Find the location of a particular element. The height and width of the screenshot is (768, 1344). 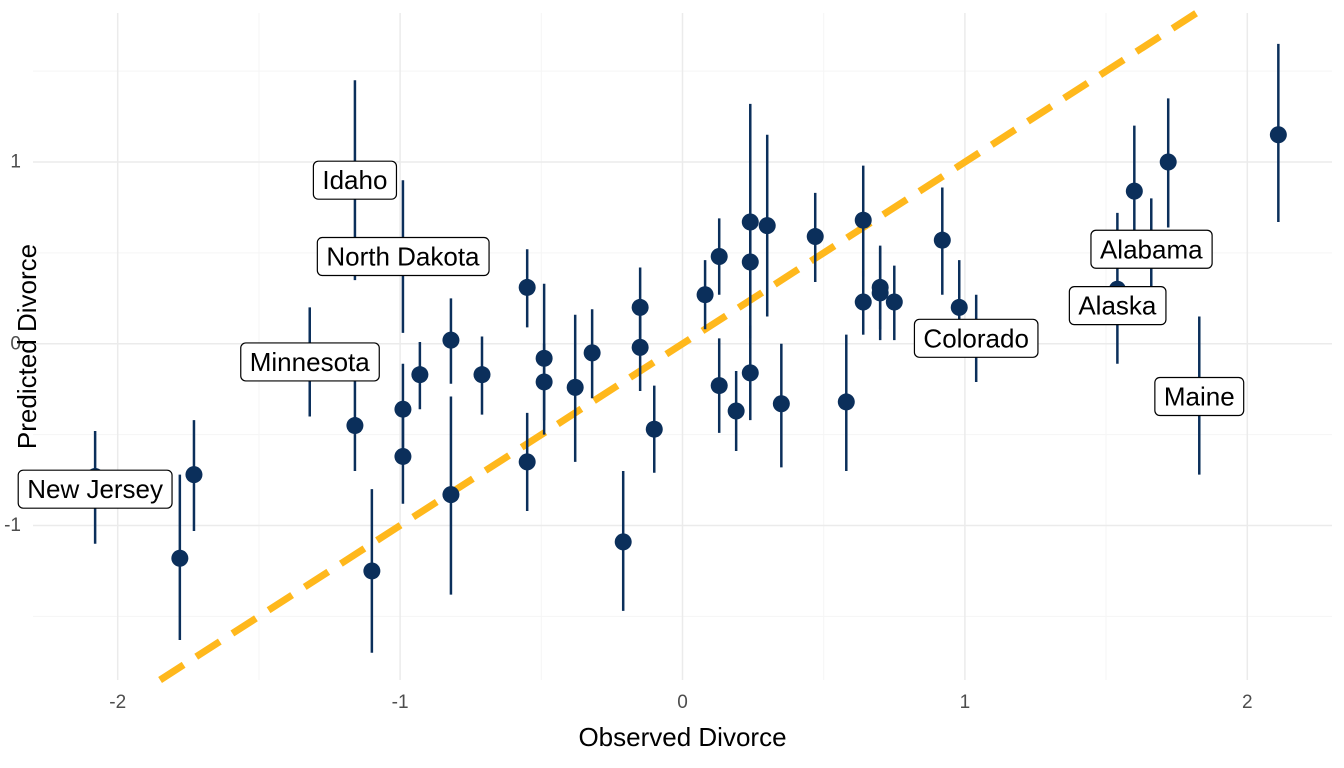

state-label-group: New Jersey is located at coordinates (95, 489).